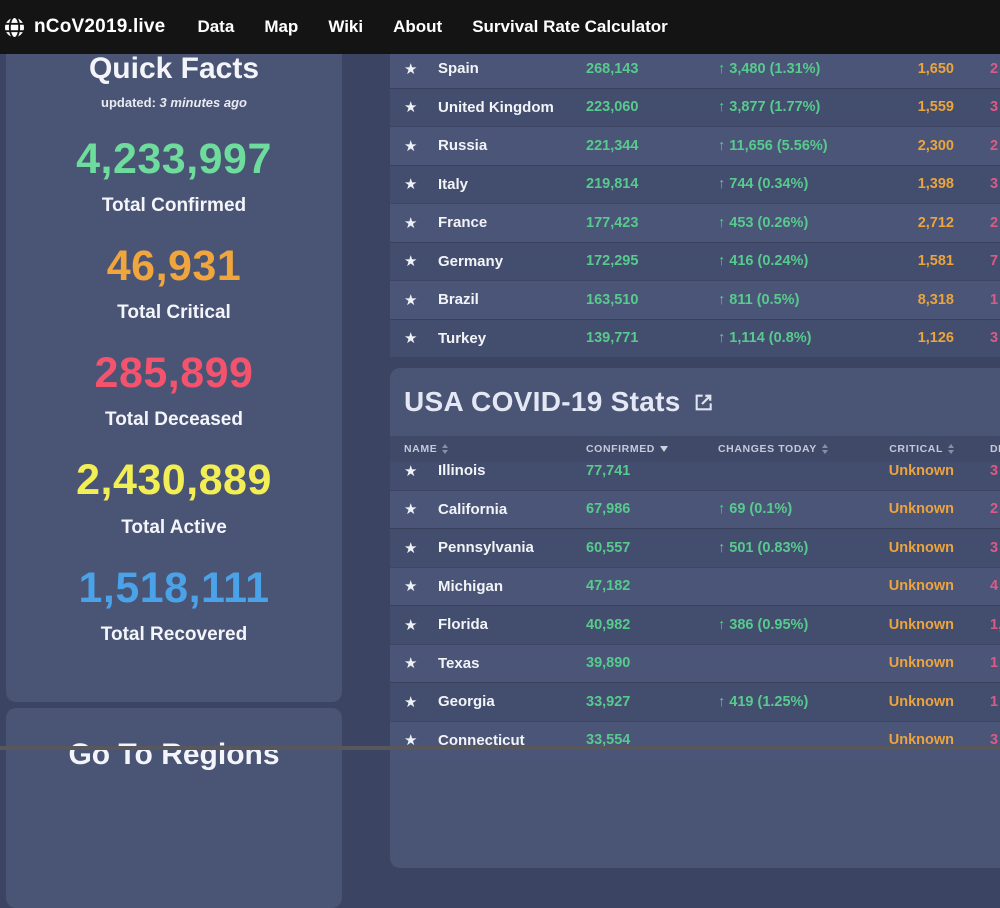 Image resolution: width=1000 pixels, height=908 pixels. I want to click on brand-home-link: nCoV2019.live, so click(83, 27).